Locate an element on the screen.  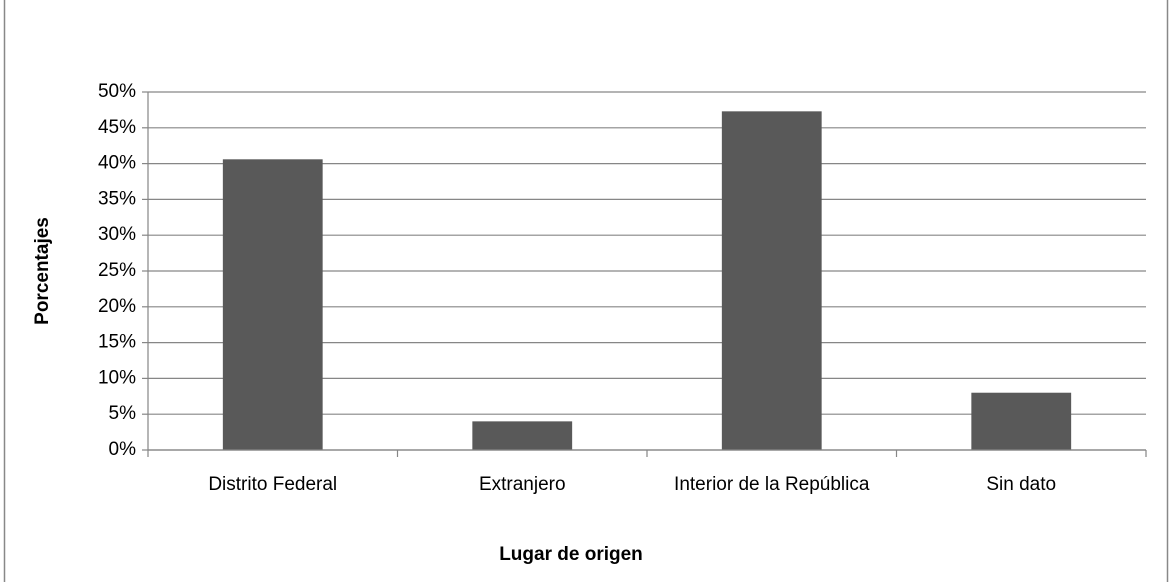
x-tick-label: Extranjero is located at coordinates (522, 484).